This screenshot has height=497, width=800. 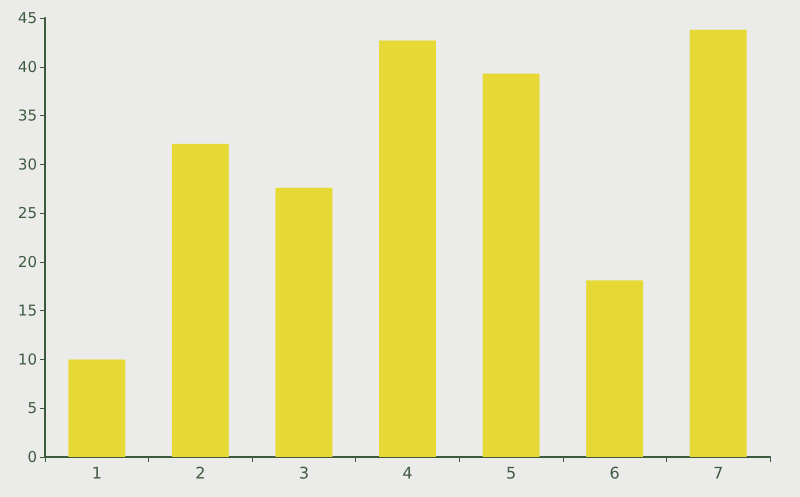 I want to click on x-tick-label: 2, so click(x=200, y=473).